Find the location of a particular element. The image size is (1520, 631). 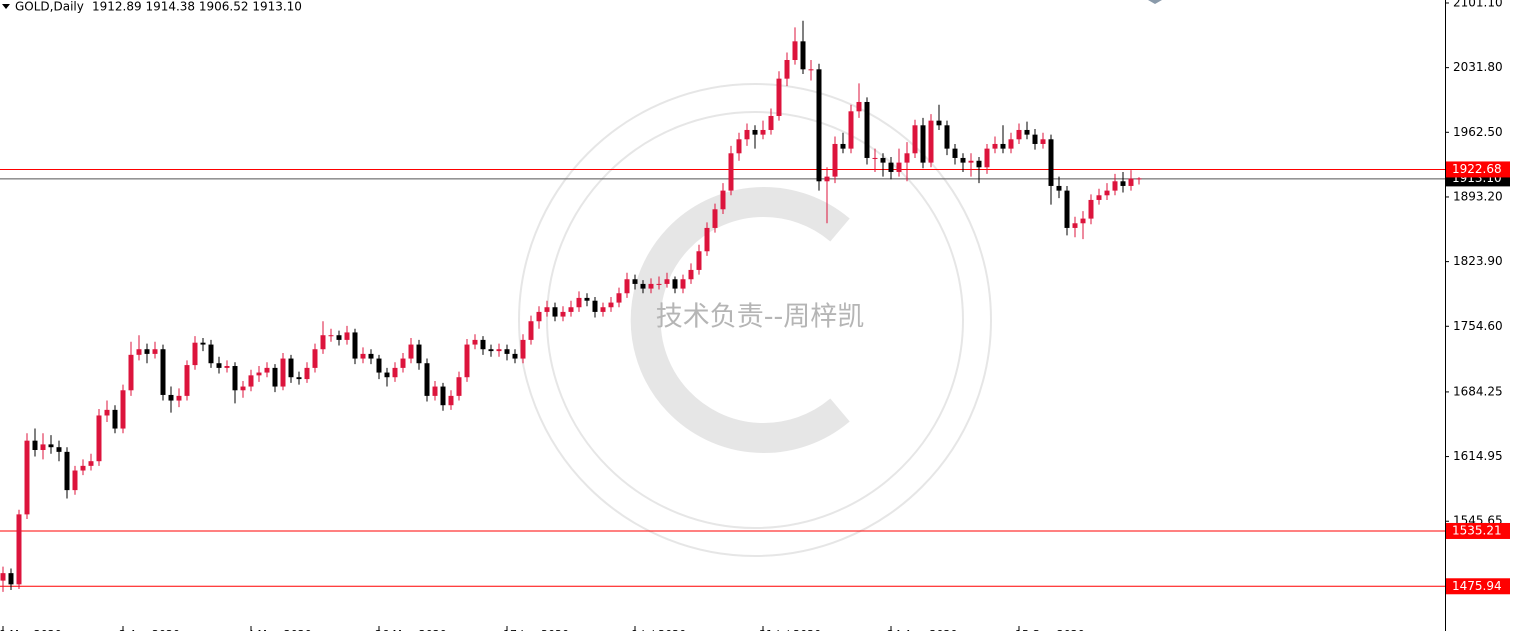

x-tick-label: 26 May 2020 is located at coordinates (411, 629).